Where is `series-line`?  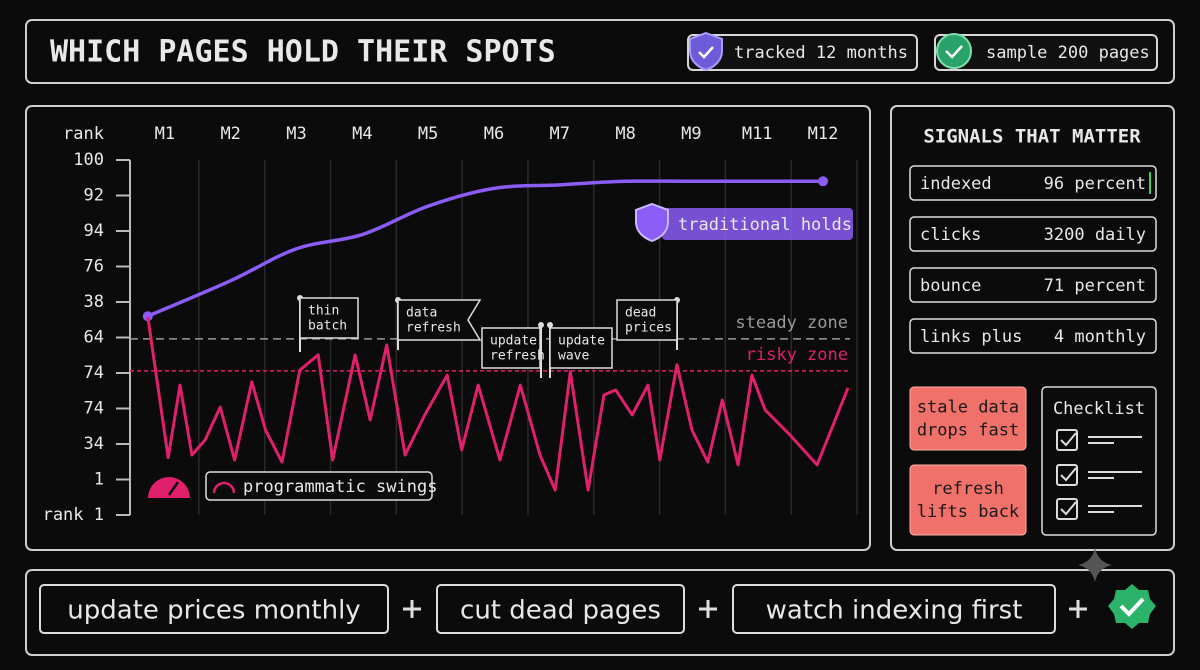 series-line is located at coordinates (485, 248).